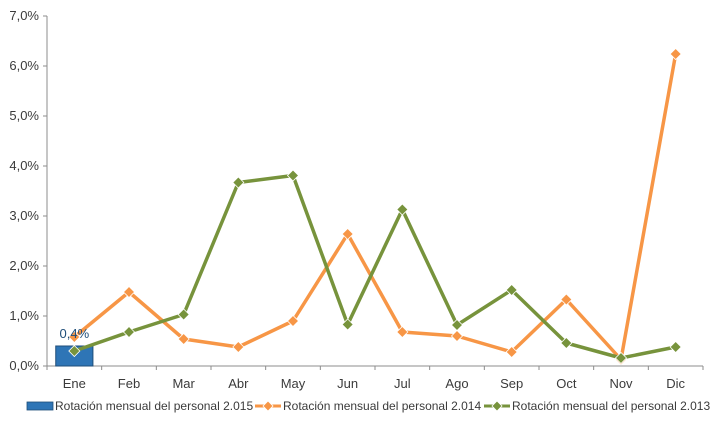 The image size is (713, 425). Describe the element at coordinates (24, 115) in the screenshot. I see `y-tick-label: 5,0%` at that location.